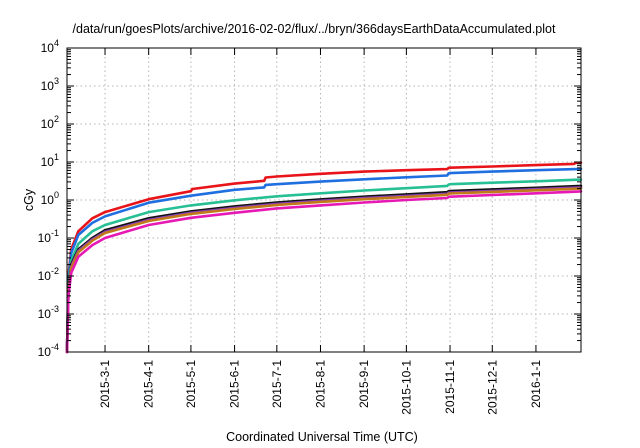  Describe the element at coordinates (191, 384) in the screenshot. I see `x-tick-label: 2015-5-1` at that location.